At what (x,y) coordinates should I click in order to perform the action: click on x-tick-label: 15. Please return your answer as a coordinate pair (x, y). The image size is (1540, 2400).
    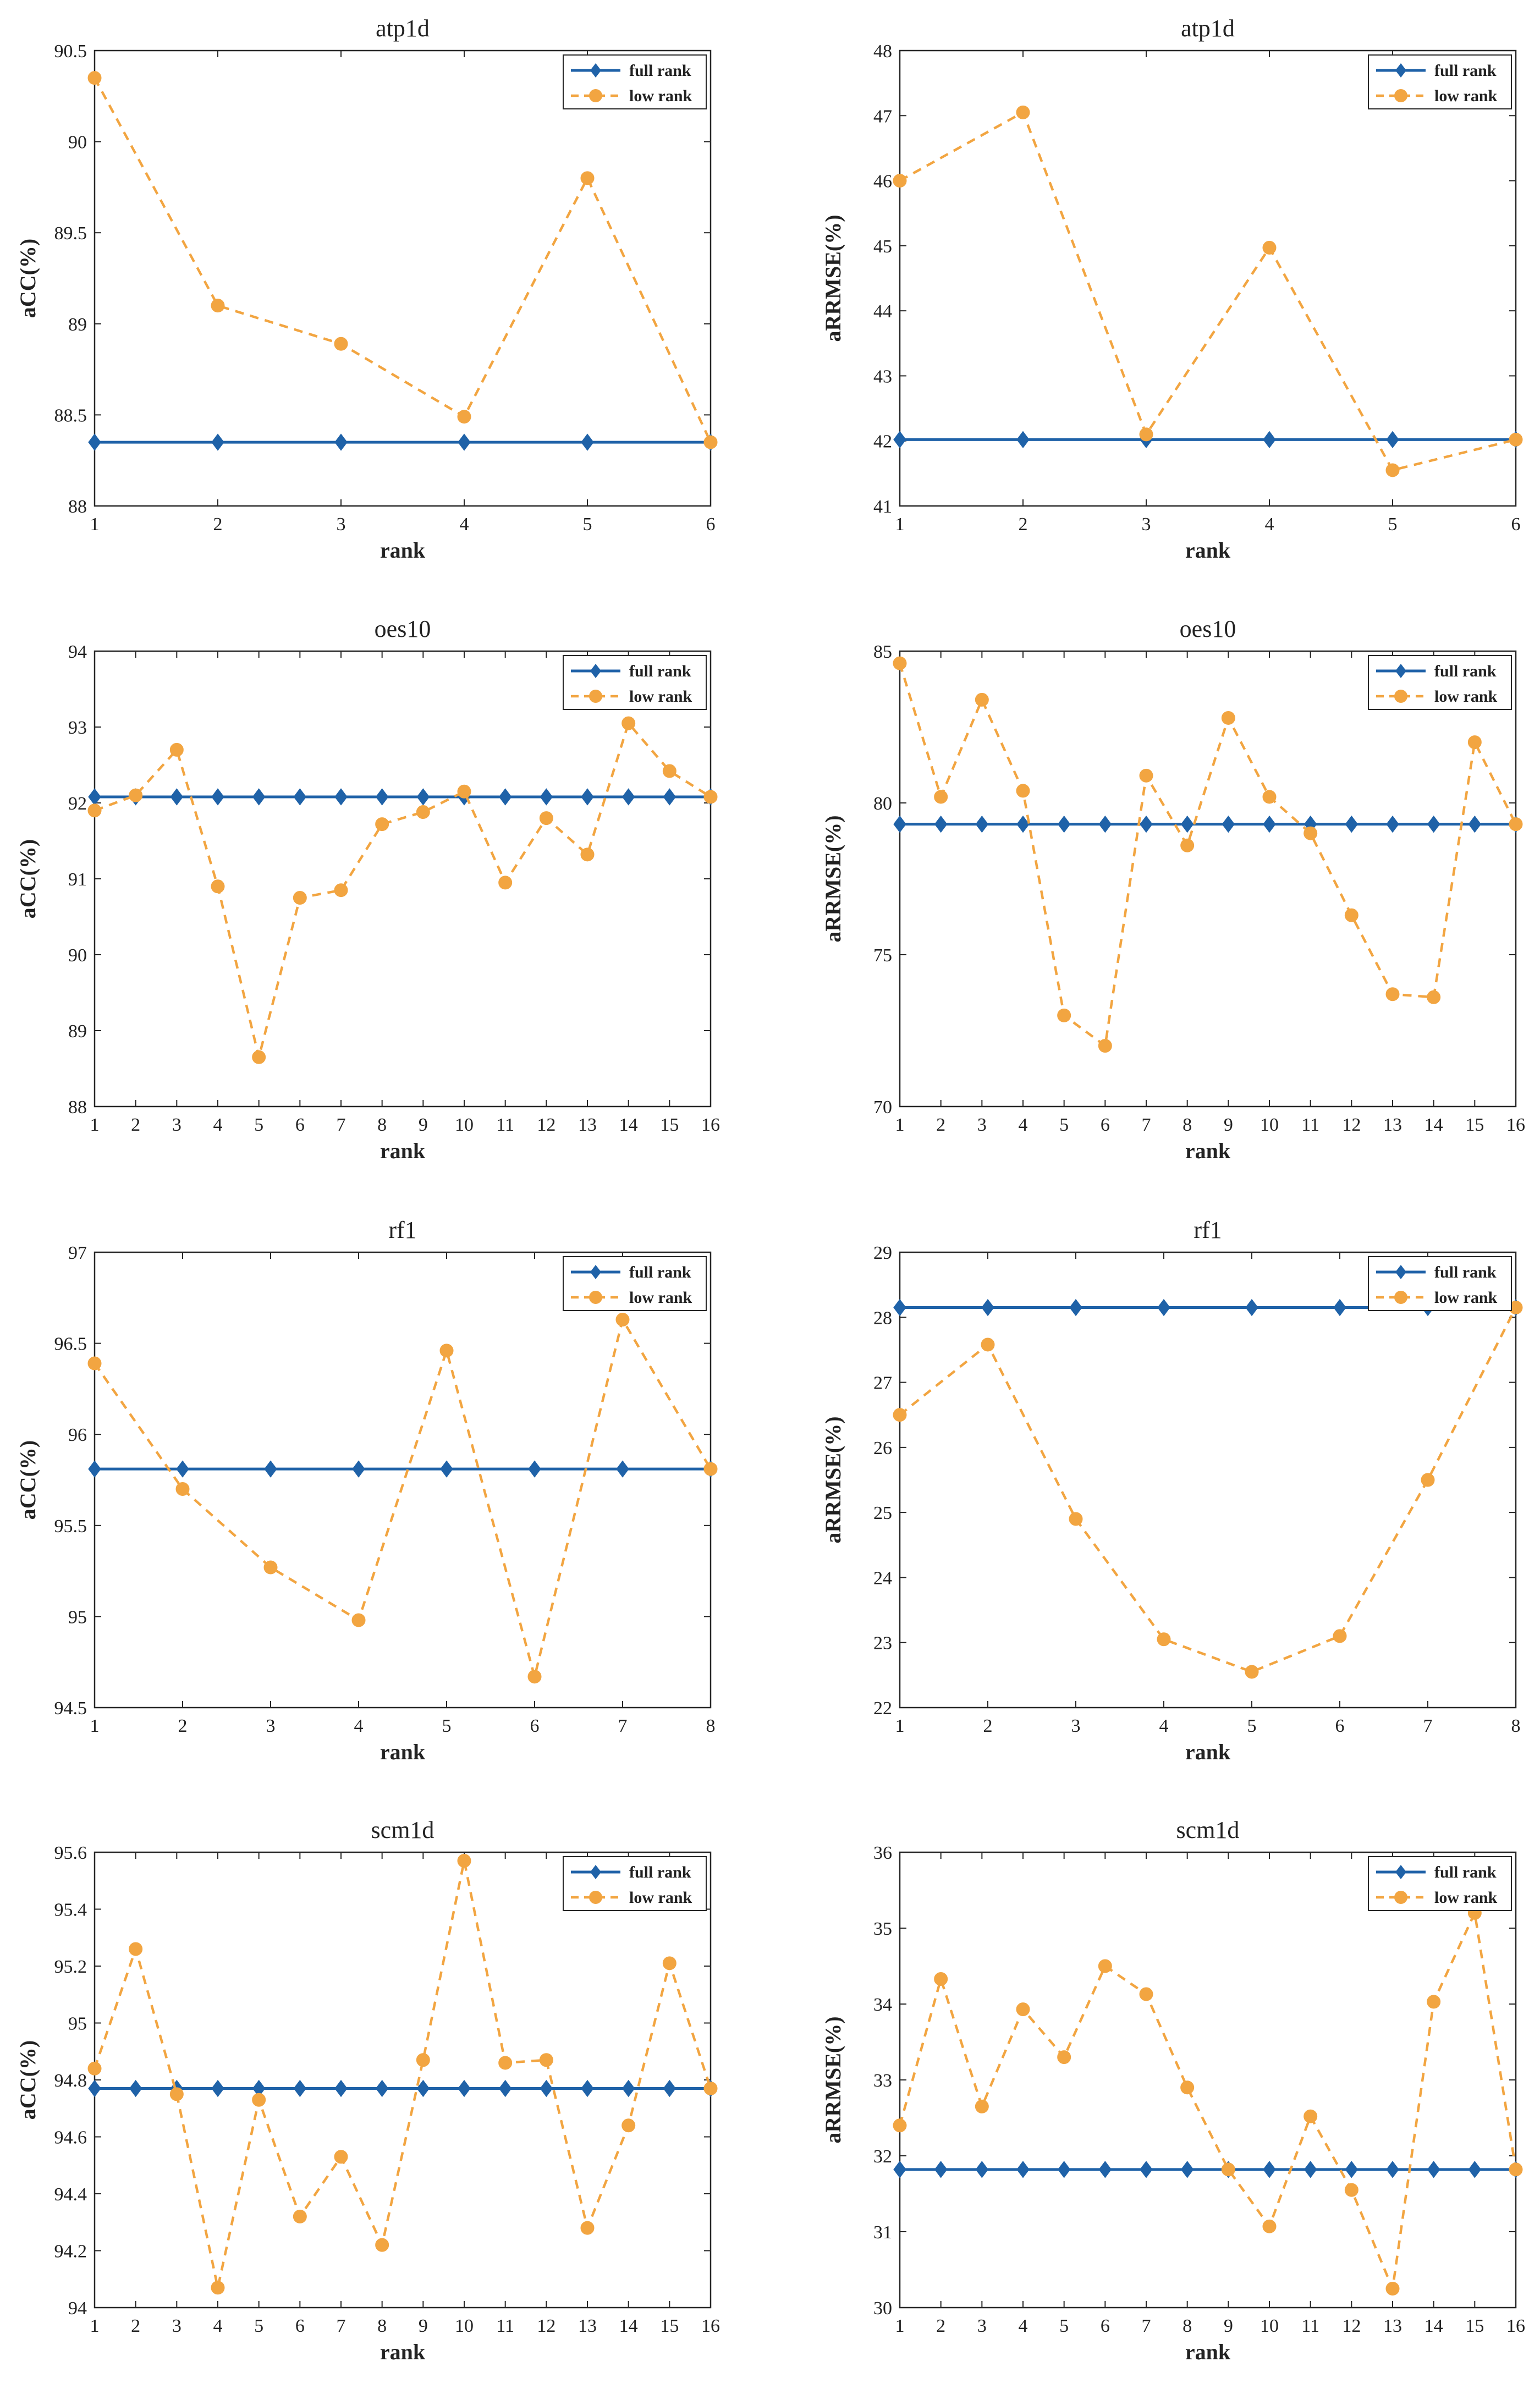
    Looking at the image, I should click on (1475, 2326).